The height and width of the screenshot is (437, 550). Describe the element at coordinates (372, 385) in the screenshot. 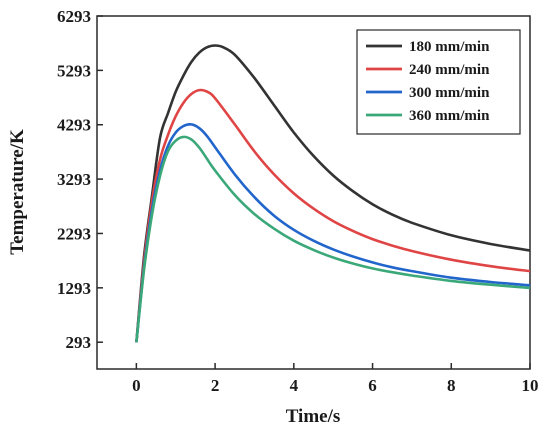

I see `x-tick-label: 6` at that location.